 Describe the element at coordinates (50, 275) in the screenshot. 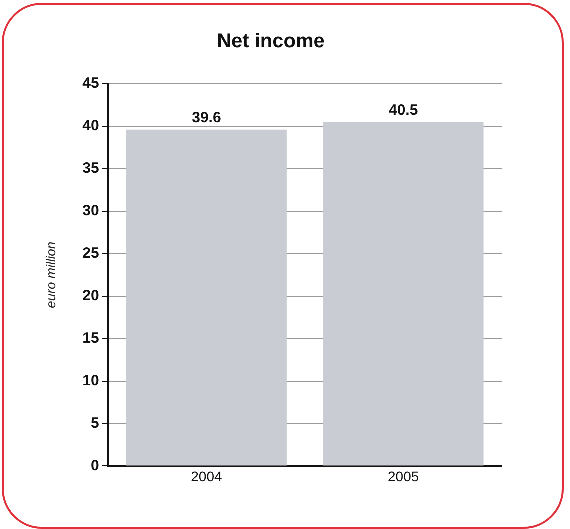

I see `y-axis-title: euro million` at that location.